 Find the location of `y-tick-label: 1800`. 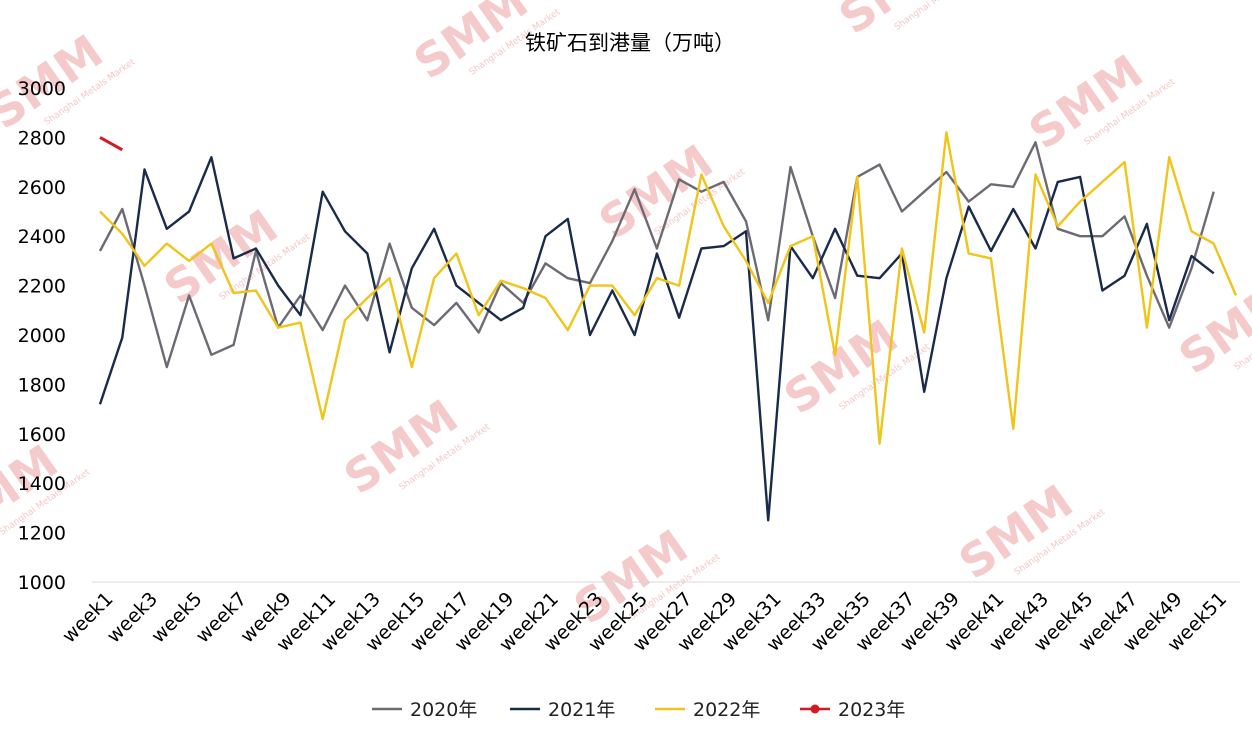

y-tick-label: 1800 is located at coordinates (42, 385).